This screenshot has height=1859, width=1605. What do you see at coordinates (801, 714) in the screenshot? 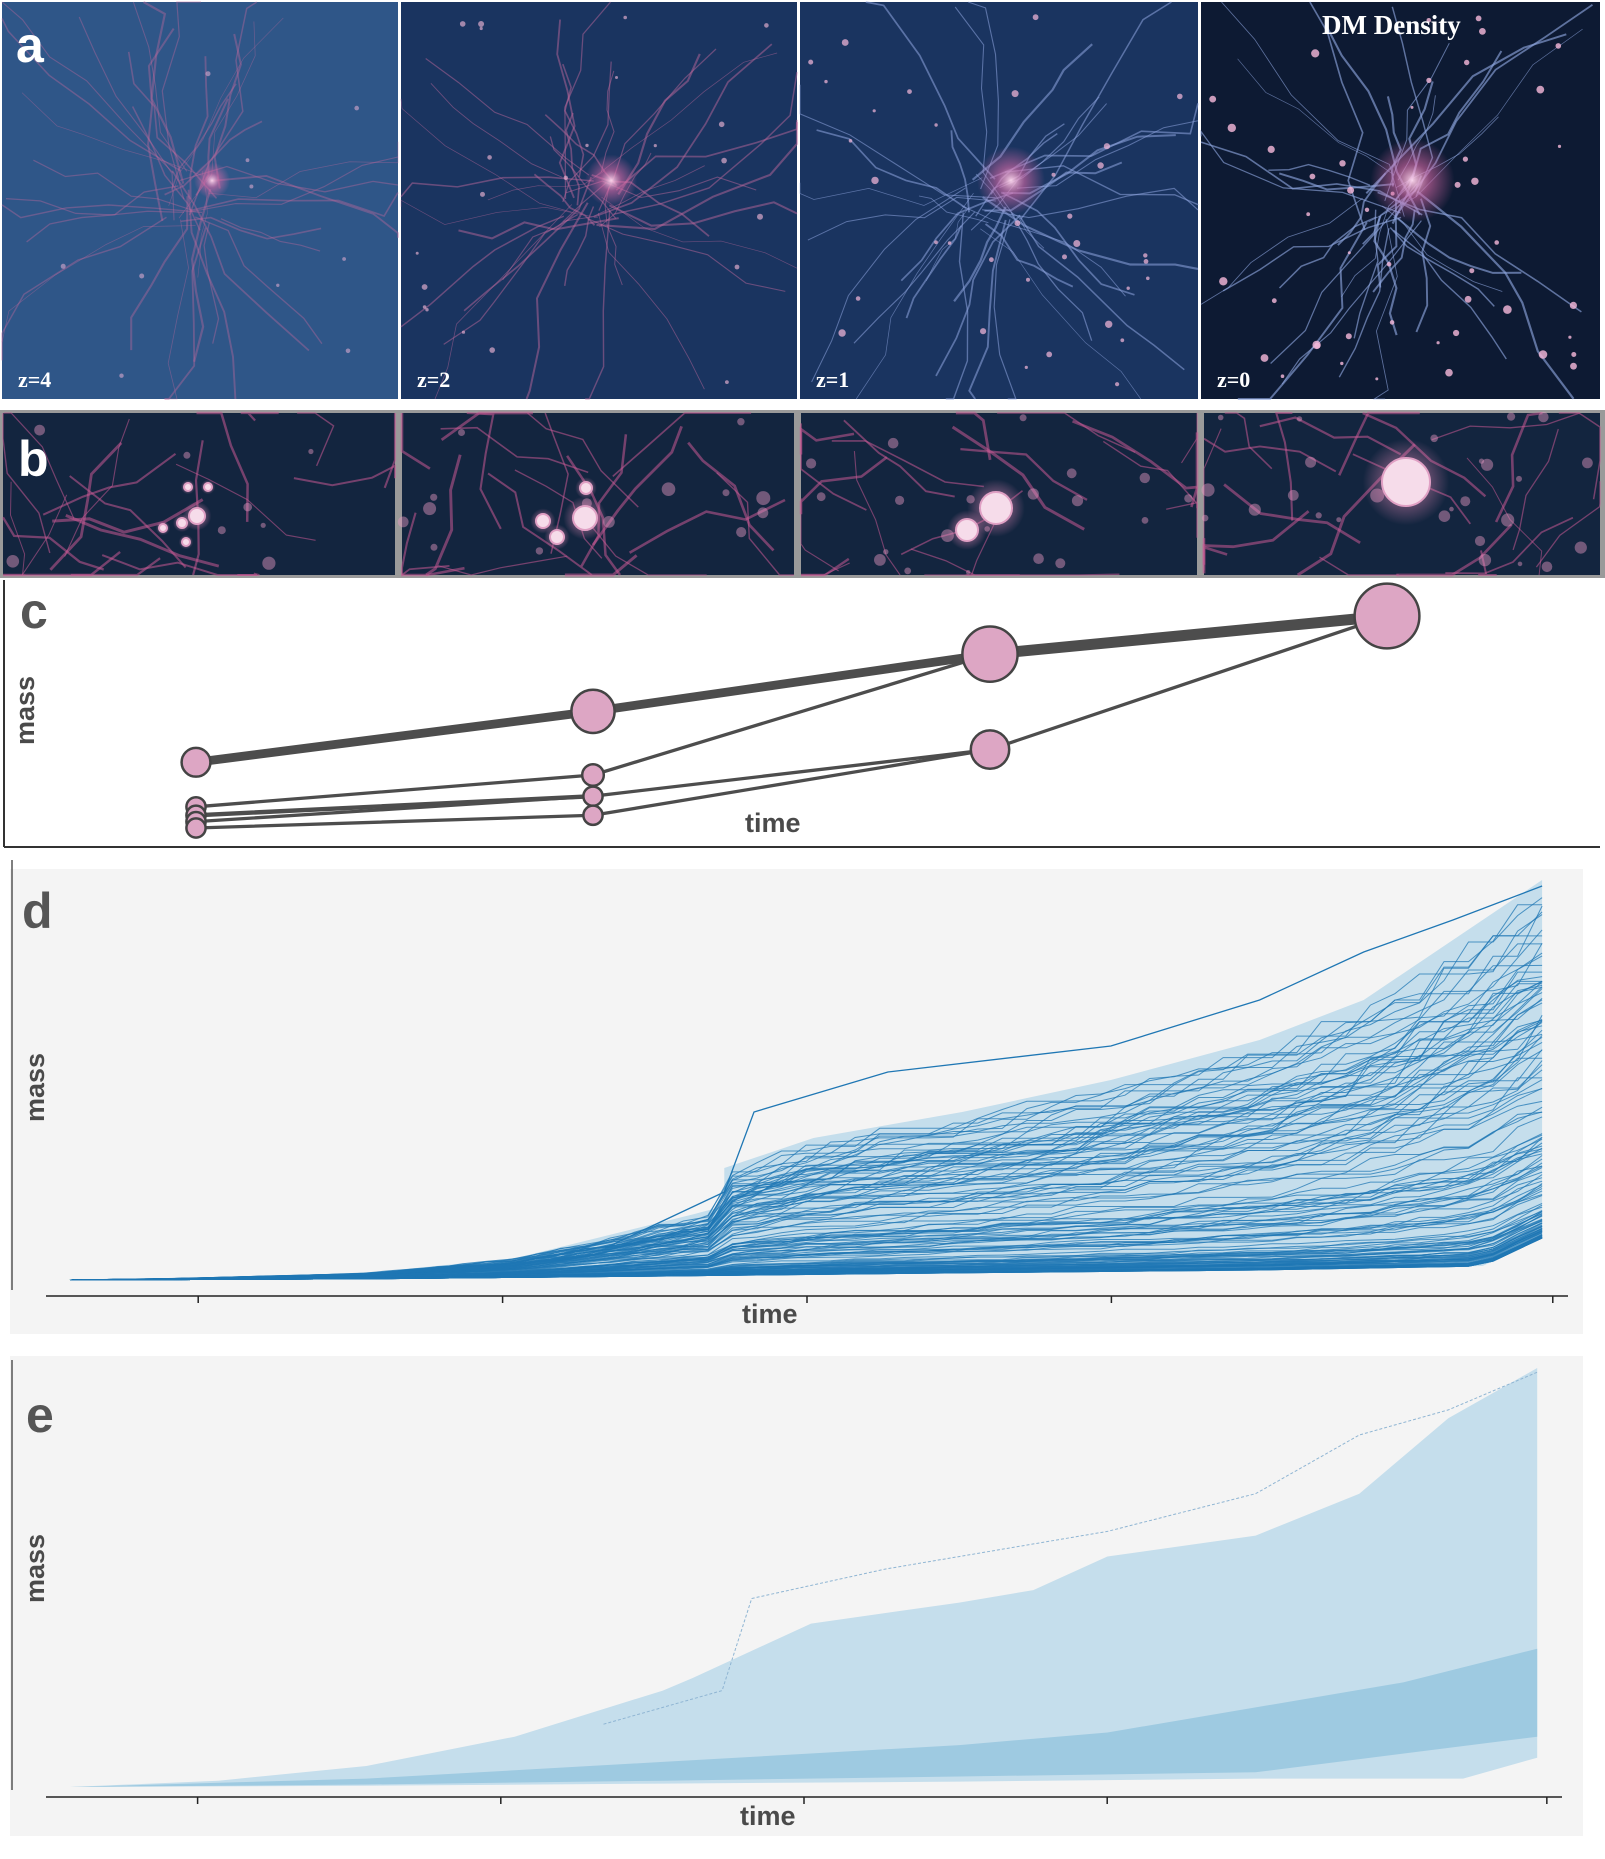
I see `panel-c-merger-tree` at bounding box center [801, 714].